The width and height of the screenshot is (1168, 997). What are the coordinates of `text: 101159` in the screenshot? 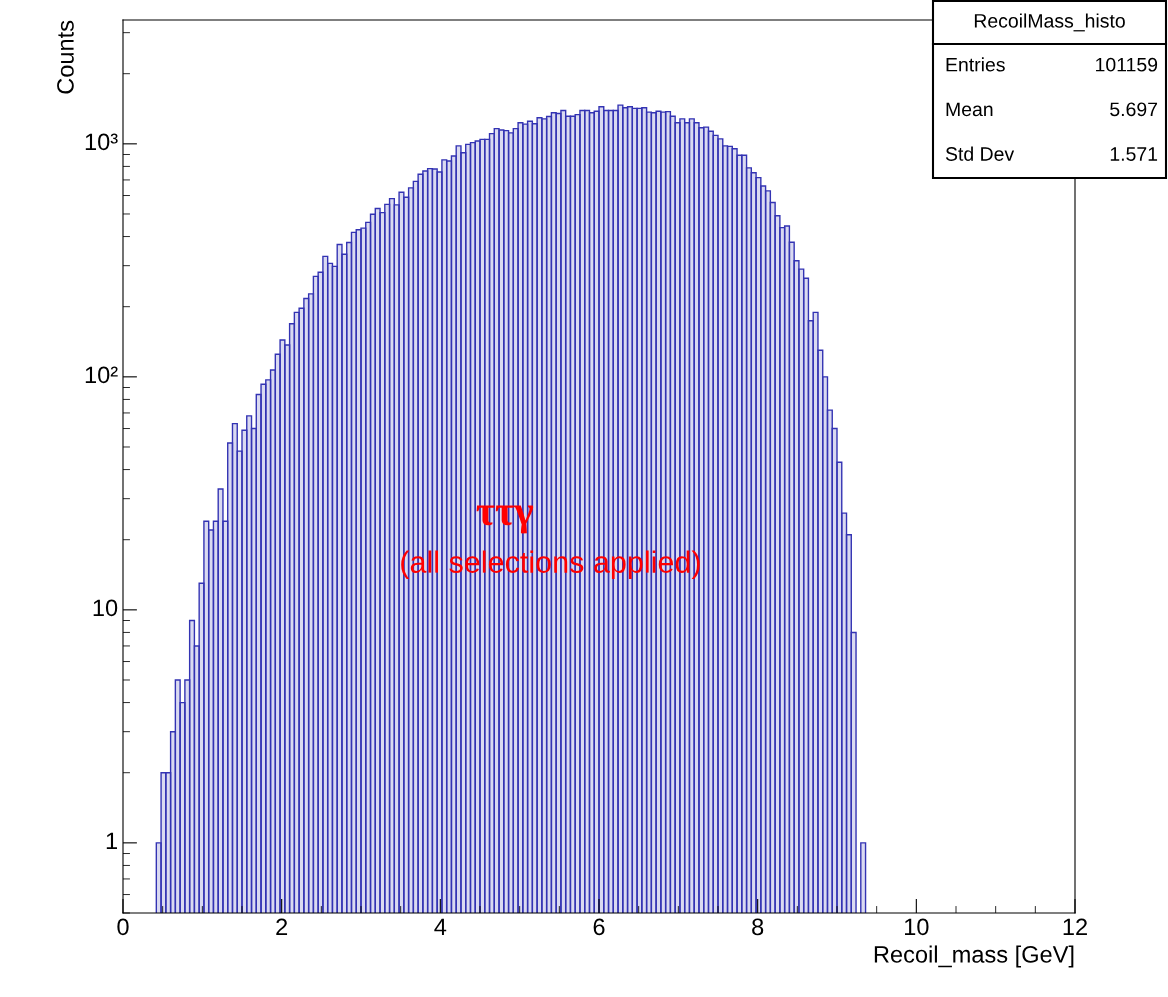 It's located at (1127, 64).